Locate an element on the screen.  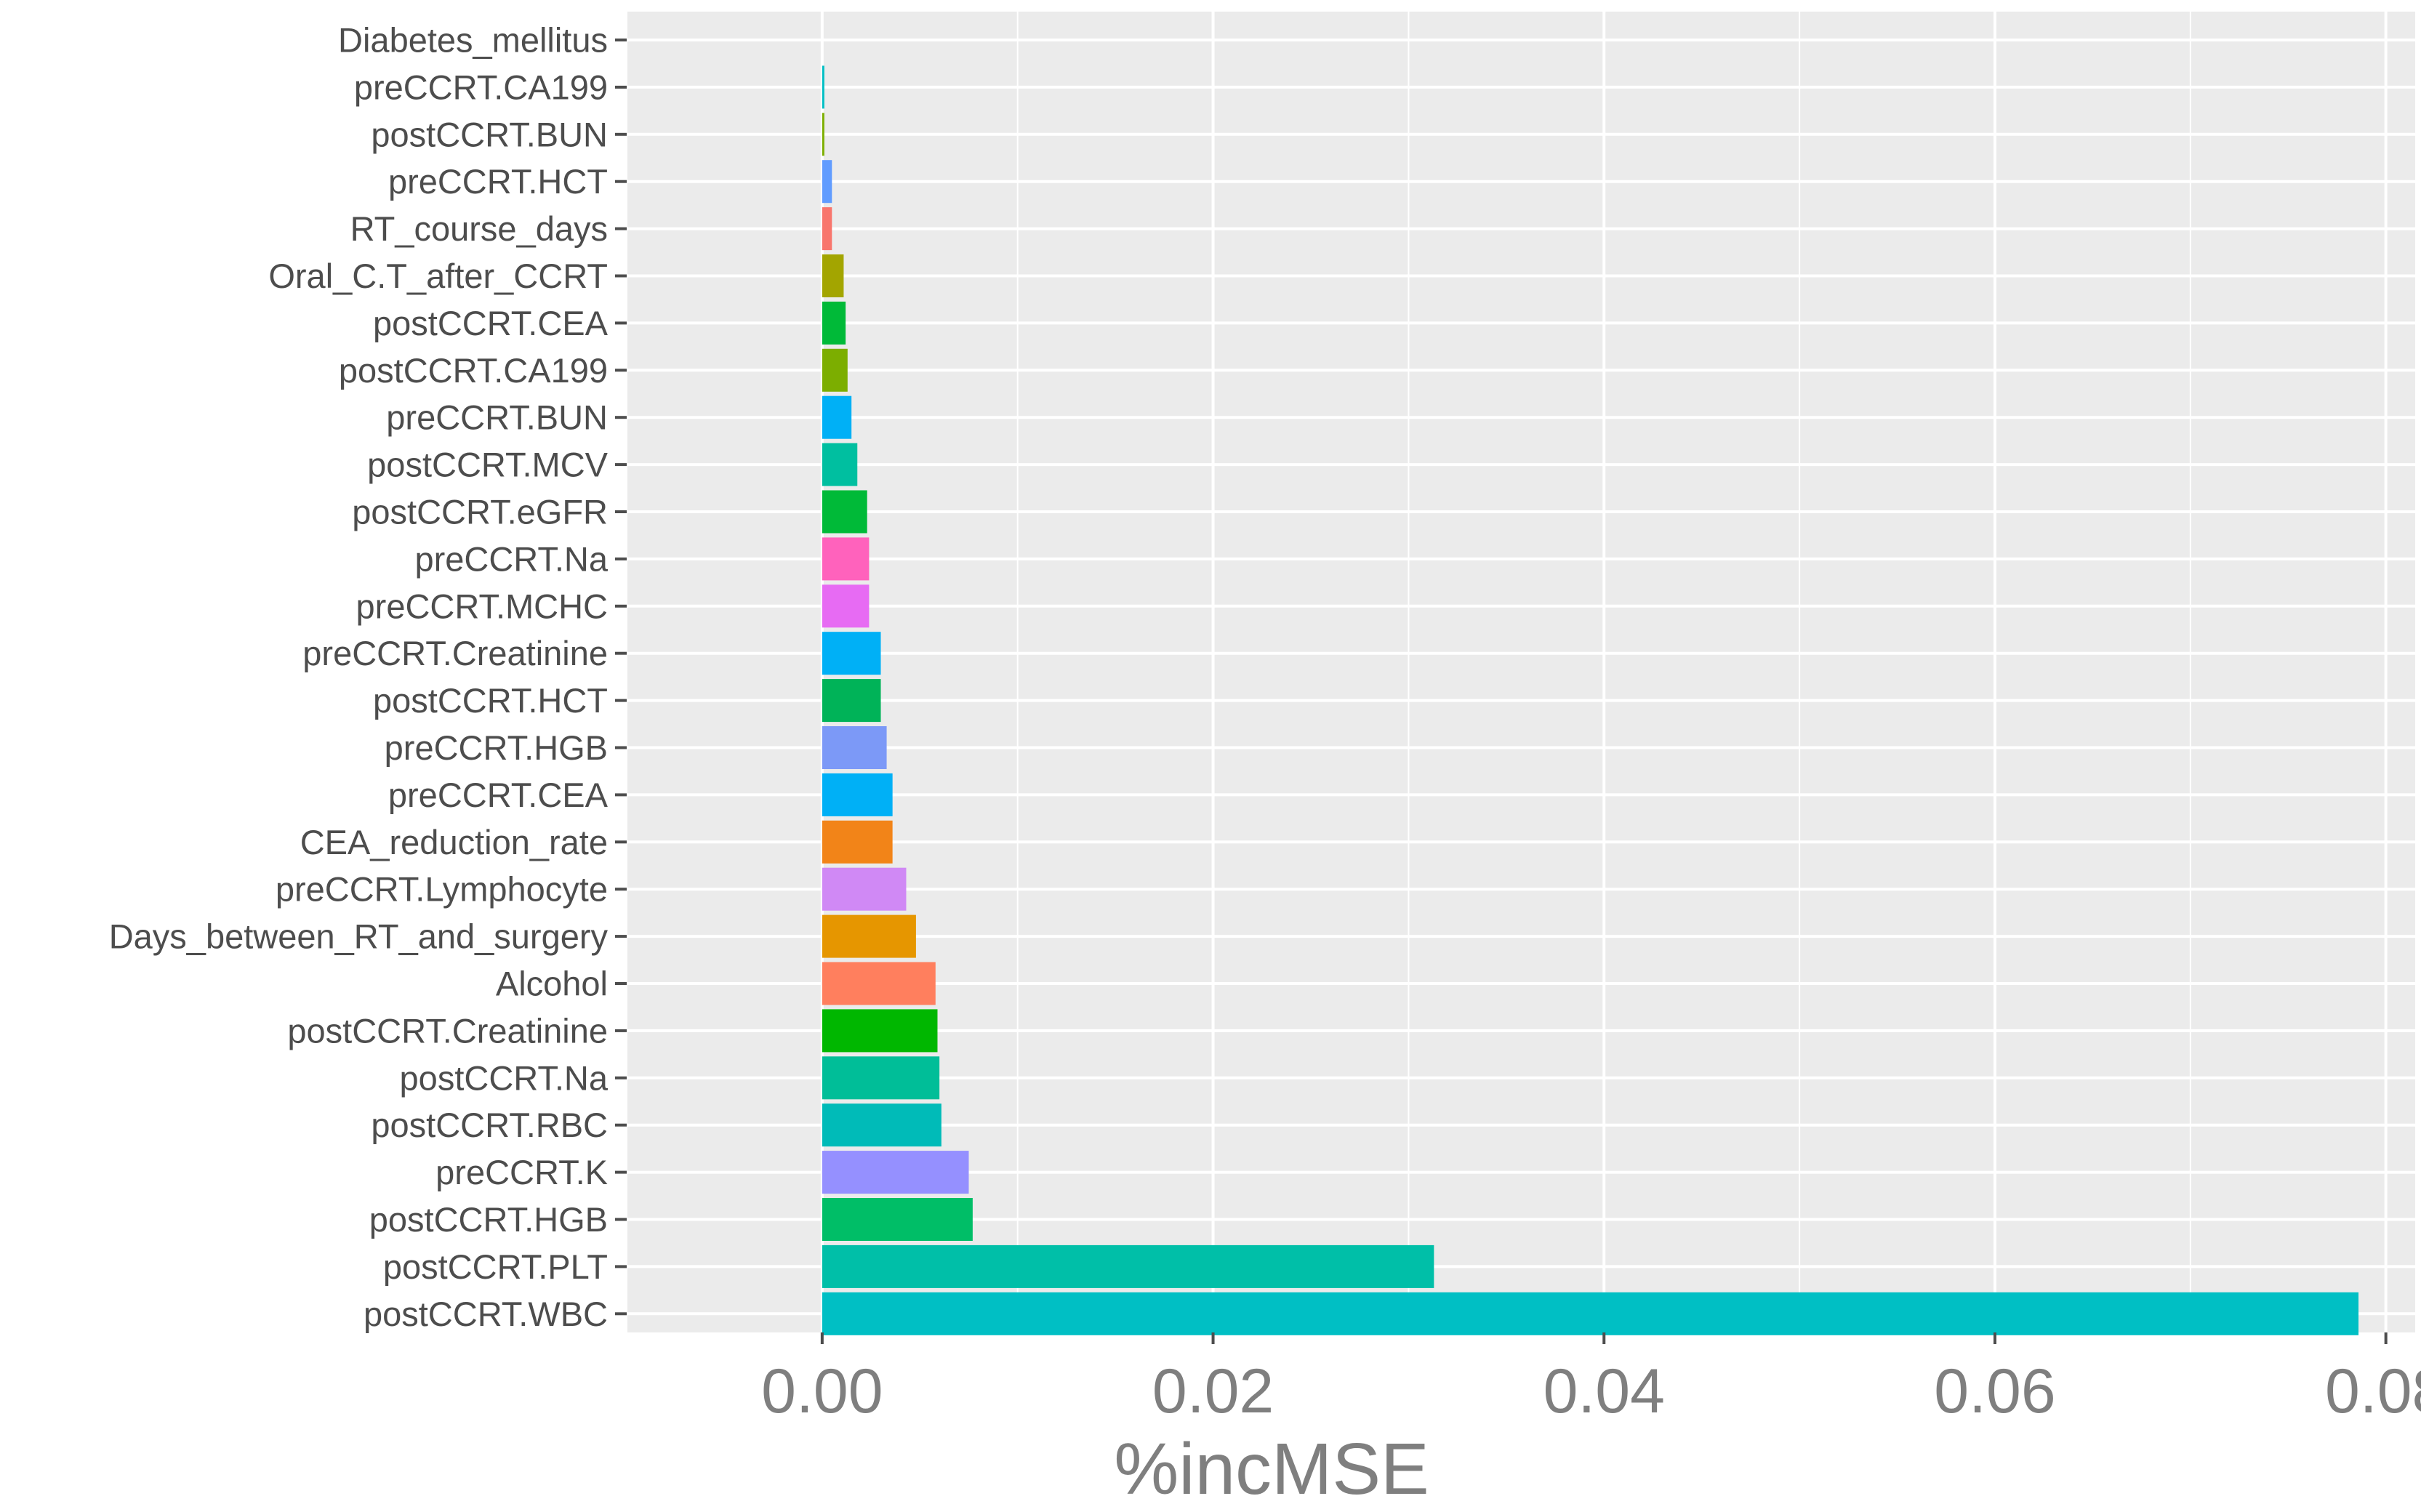
y-tick-label: postCCRT.RBC is located at coordinates (490, 1125).